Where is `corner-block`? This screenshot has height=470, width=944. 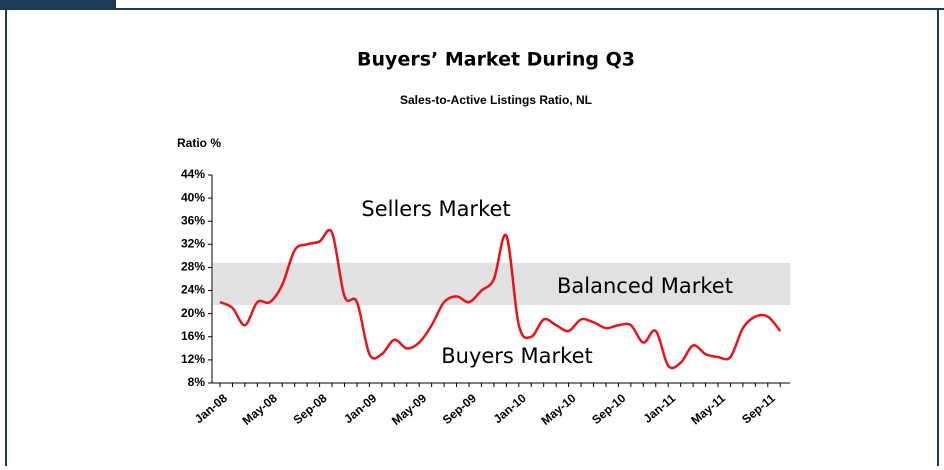
corner-block is located at coordinates (58, 4).